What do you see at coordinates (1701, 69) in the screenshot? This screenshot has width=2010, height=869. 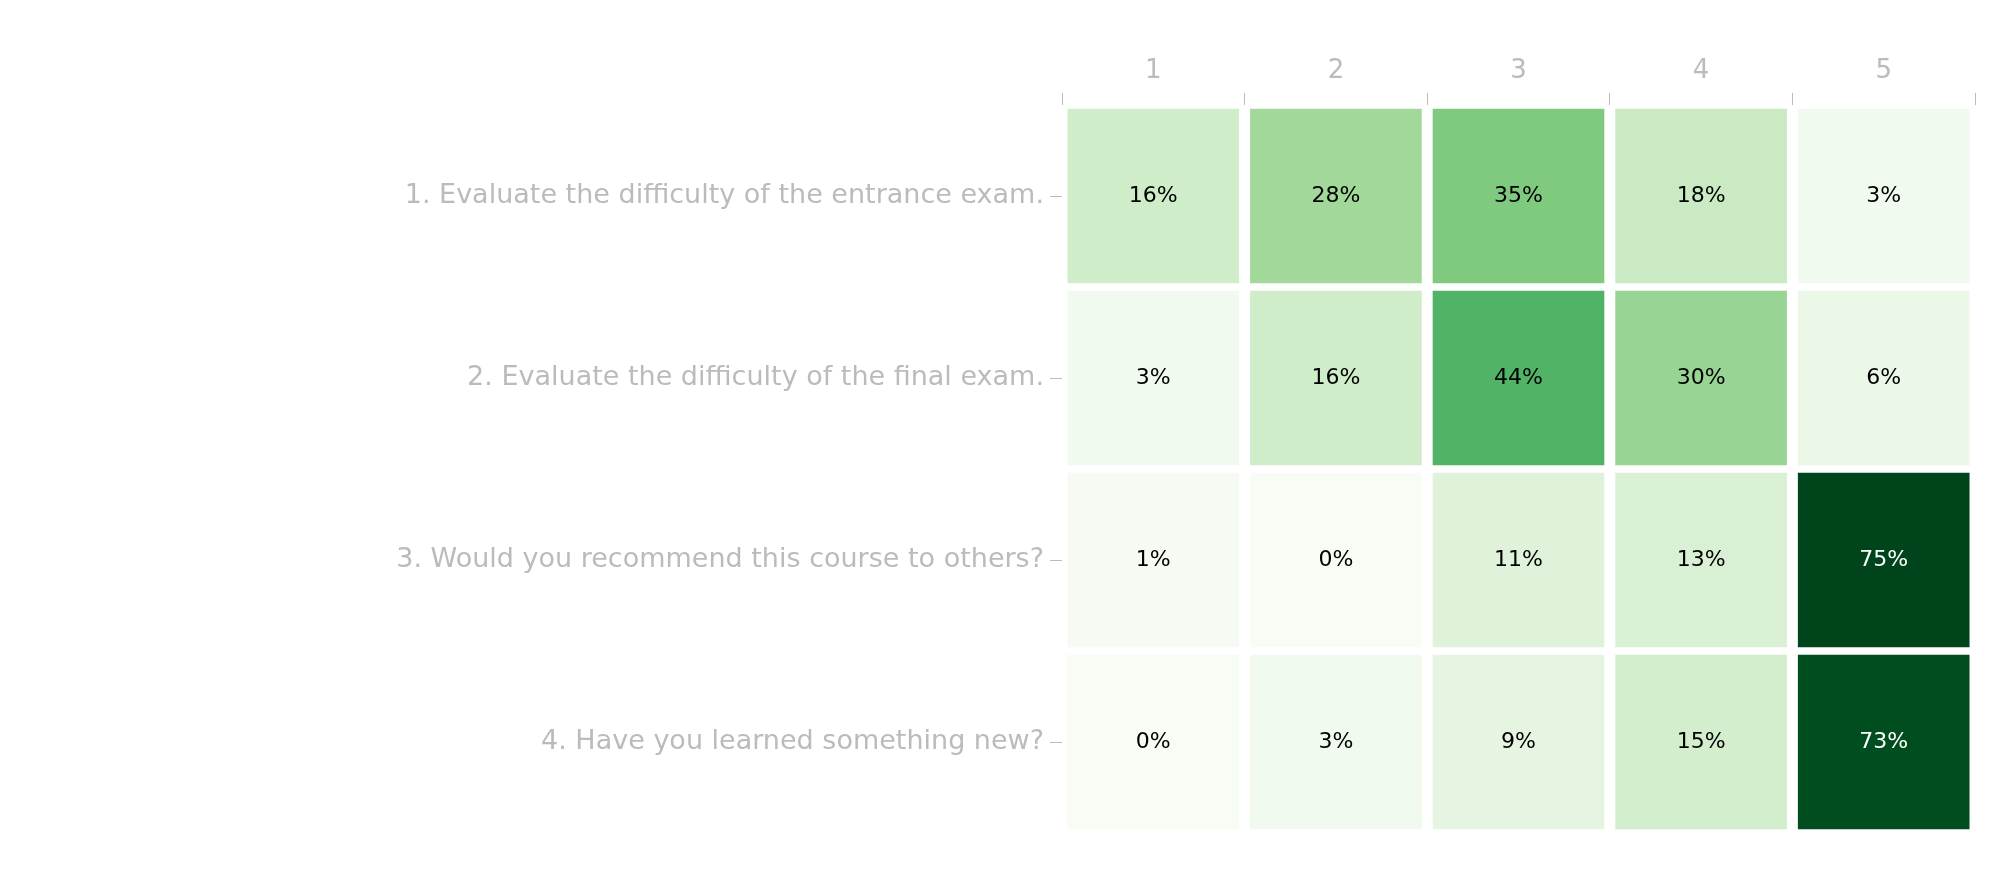 I see `x-tick-label: 4` at bounding box center [1701, 69].